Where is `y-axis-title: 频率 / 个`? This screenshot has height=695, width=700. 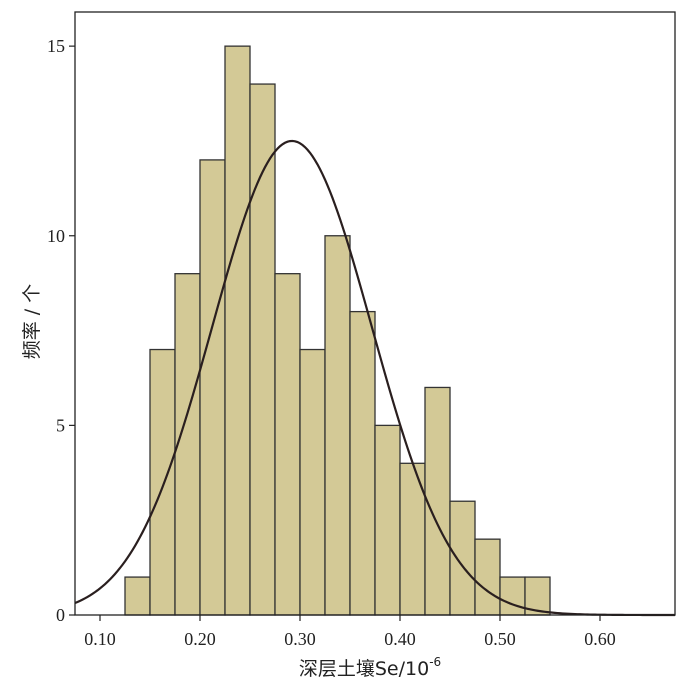 y-axis-title: 频率 / 个 is located at coordinates (32, 321).